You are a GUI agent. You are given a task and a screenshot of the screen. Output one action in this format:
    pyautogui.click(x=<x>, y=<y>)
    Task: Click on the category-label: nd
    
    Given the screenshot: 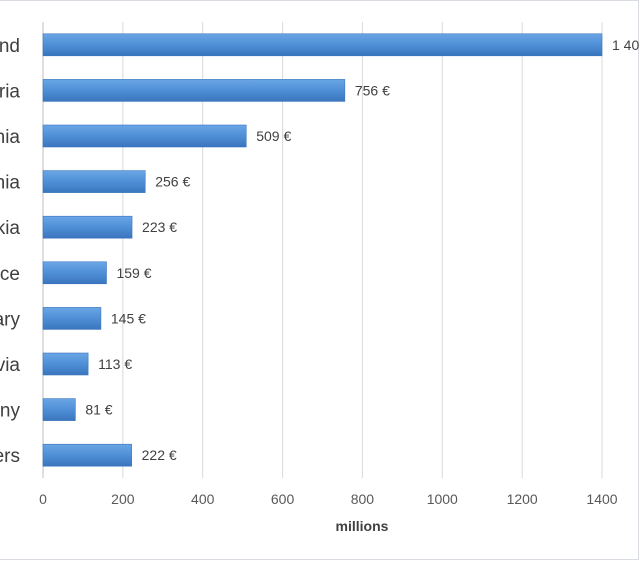 What is the action you would take?
    pyautogui.click(x=10, y=46)
    